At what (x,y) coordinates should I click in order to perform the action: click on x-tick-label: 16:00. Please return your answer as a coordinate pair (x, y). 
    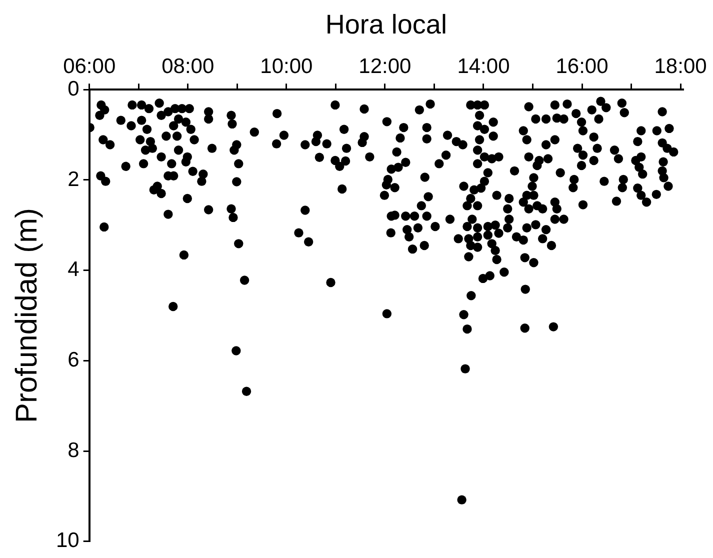
    Looking at the image, I should click on (582, 66).